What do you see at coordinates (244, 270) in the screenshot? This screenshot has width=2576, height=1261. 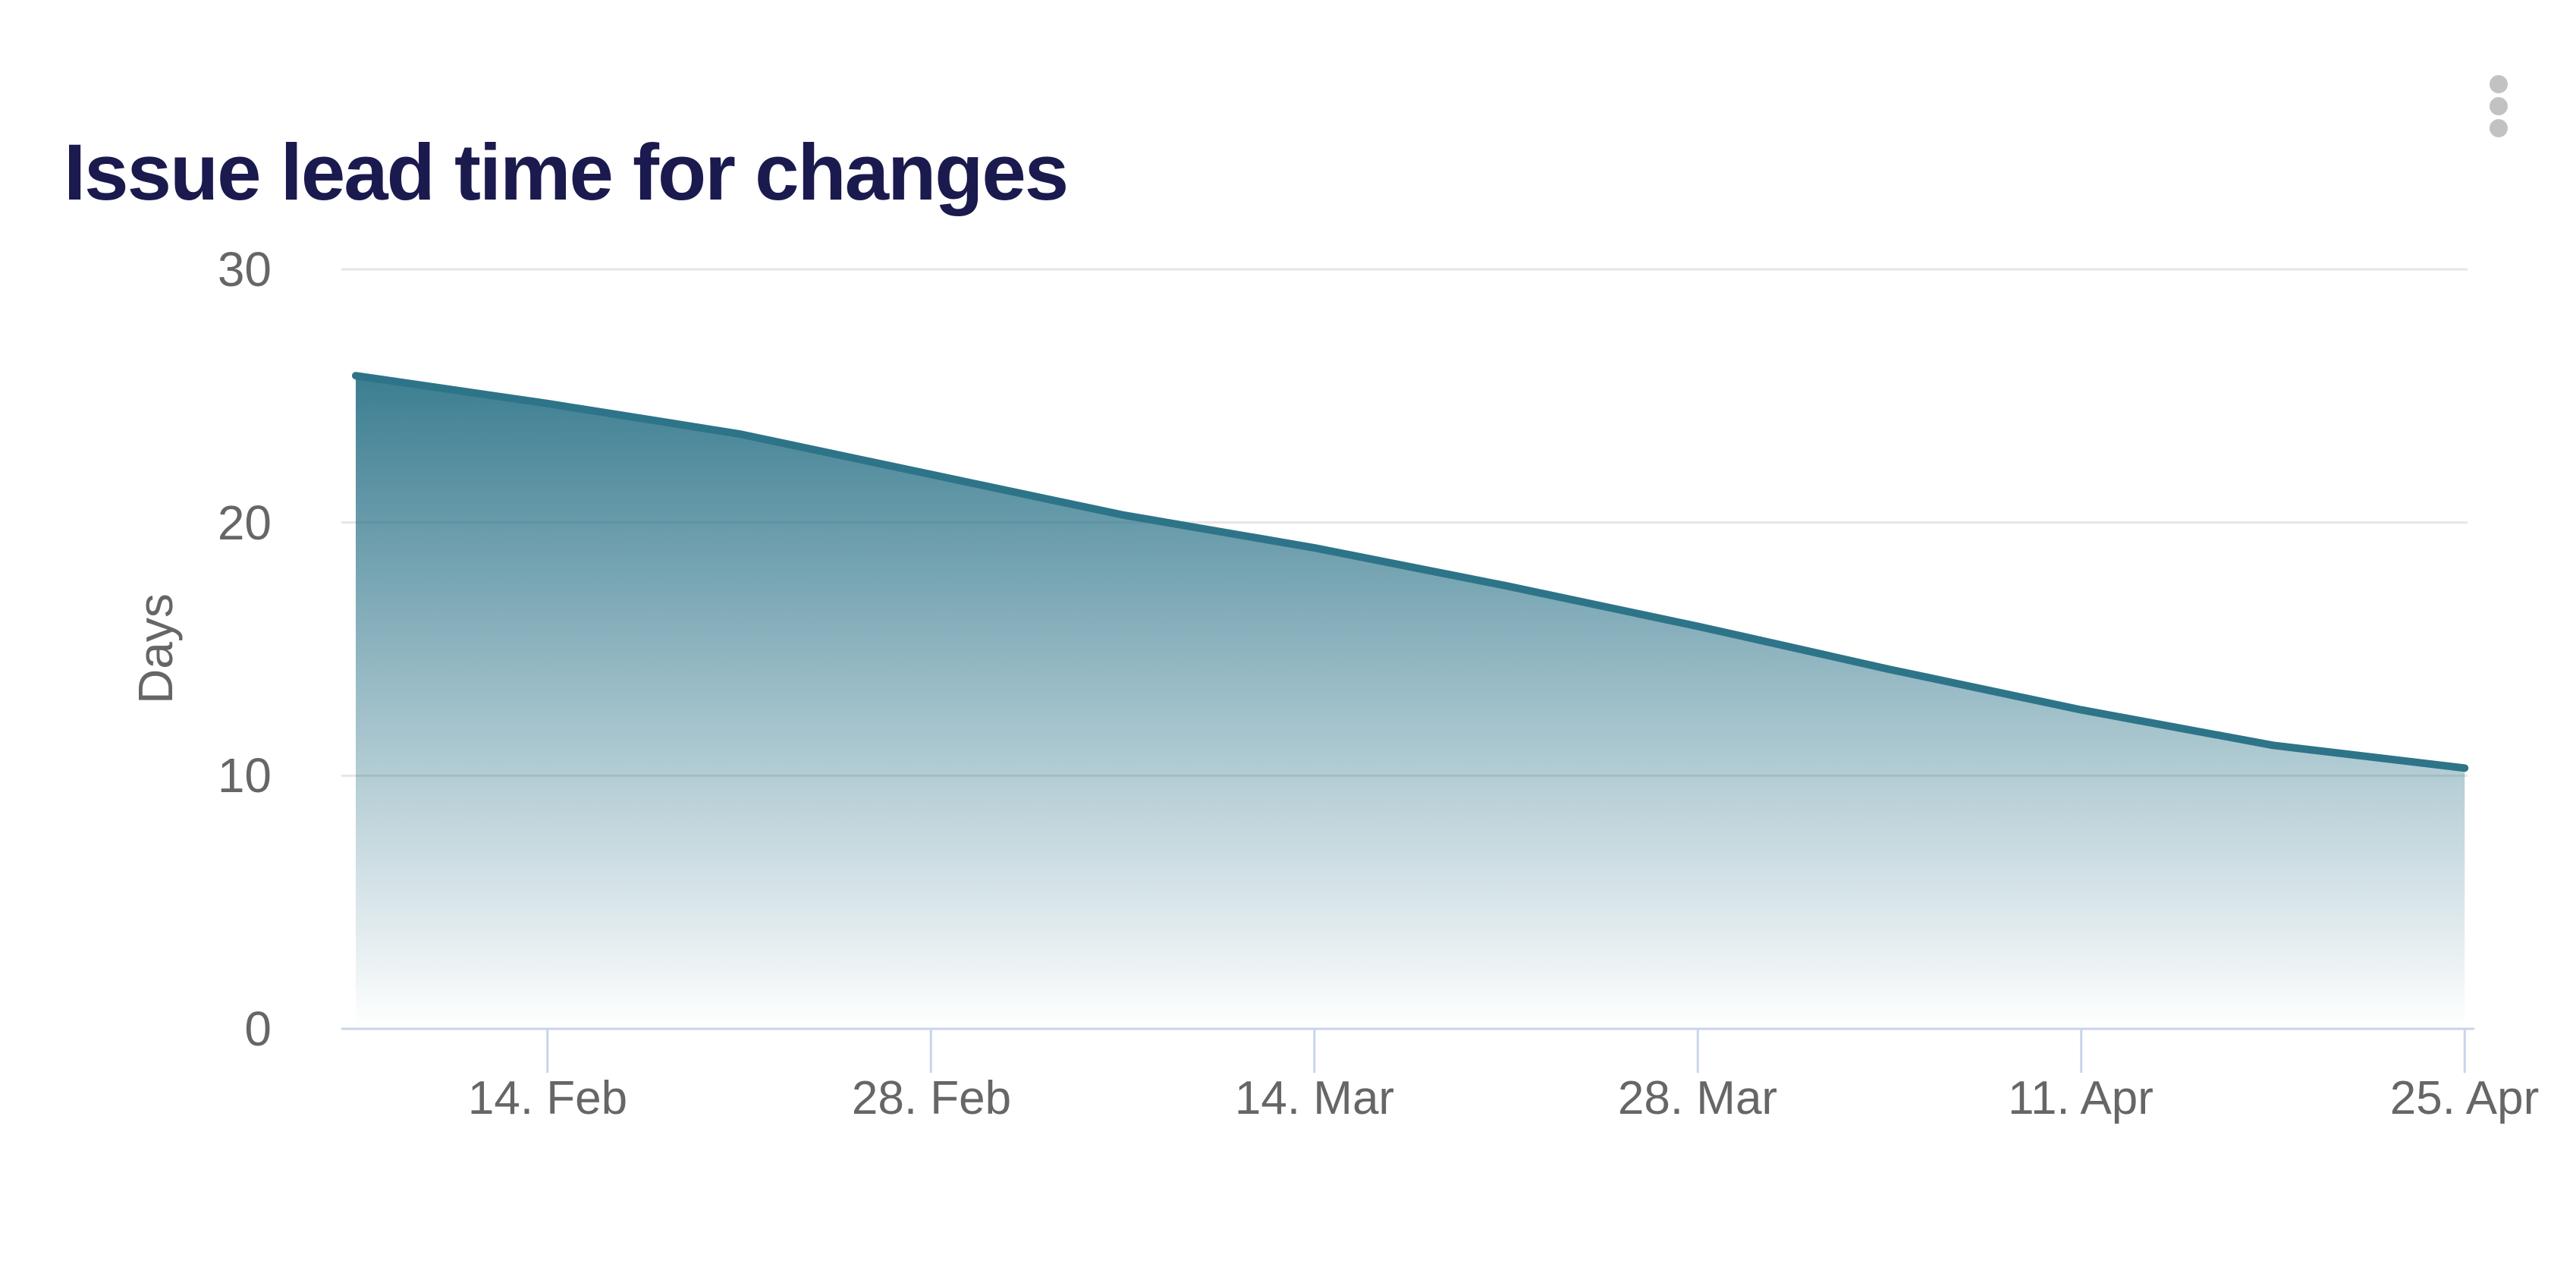 I see `y-tick-label-30: 30` at bounding box center [244, 270].